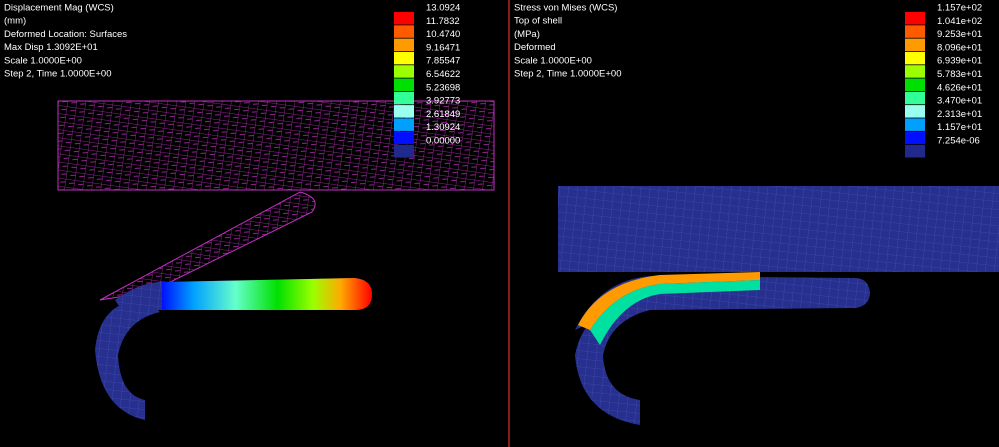 This screenshot has height=447, width=999. I want to click on header-line: (MPa), so click(527, 34).